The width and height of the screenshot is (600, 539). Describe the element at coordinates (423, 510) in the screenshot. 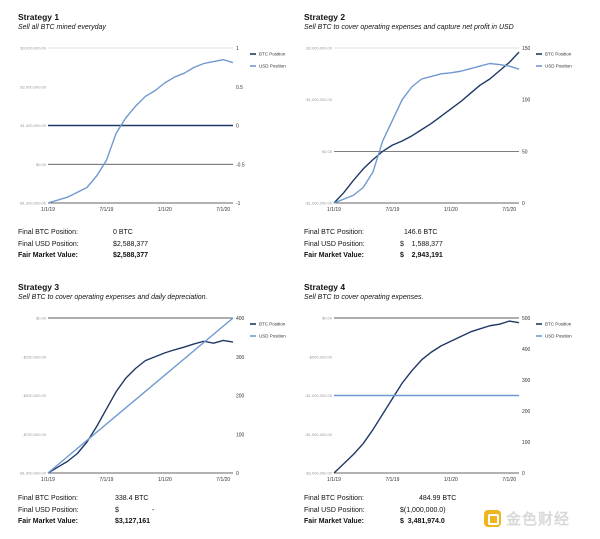

I see `summary-value: $(1,000,000.0)` at that location.